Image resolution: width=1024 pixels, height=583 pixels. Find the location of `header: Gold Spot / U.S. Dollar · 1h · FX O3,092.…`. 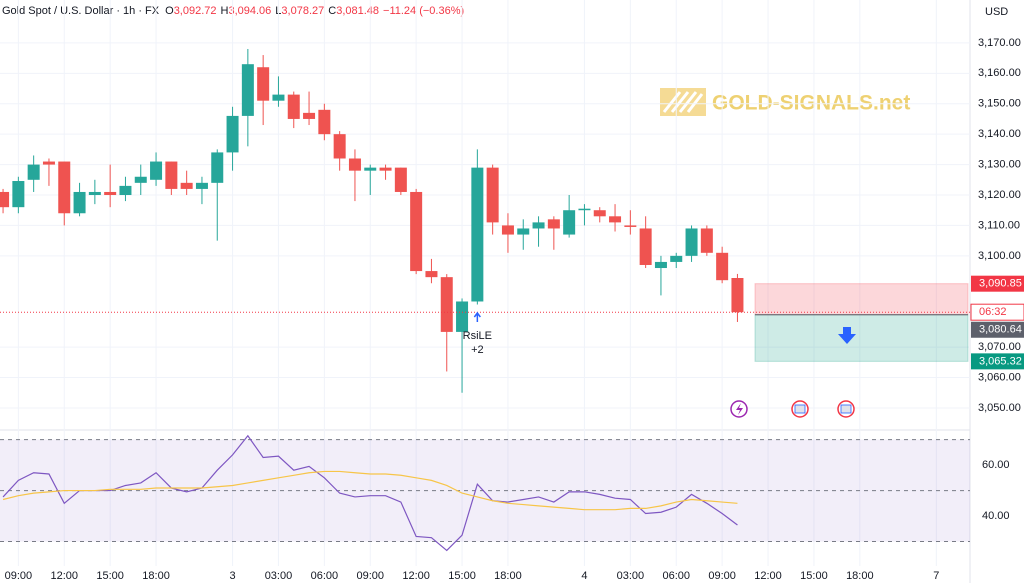

header: Gold Spot / U.S. Dollar · 1h · FX O3,092.… is located at coordinates (233, 11).